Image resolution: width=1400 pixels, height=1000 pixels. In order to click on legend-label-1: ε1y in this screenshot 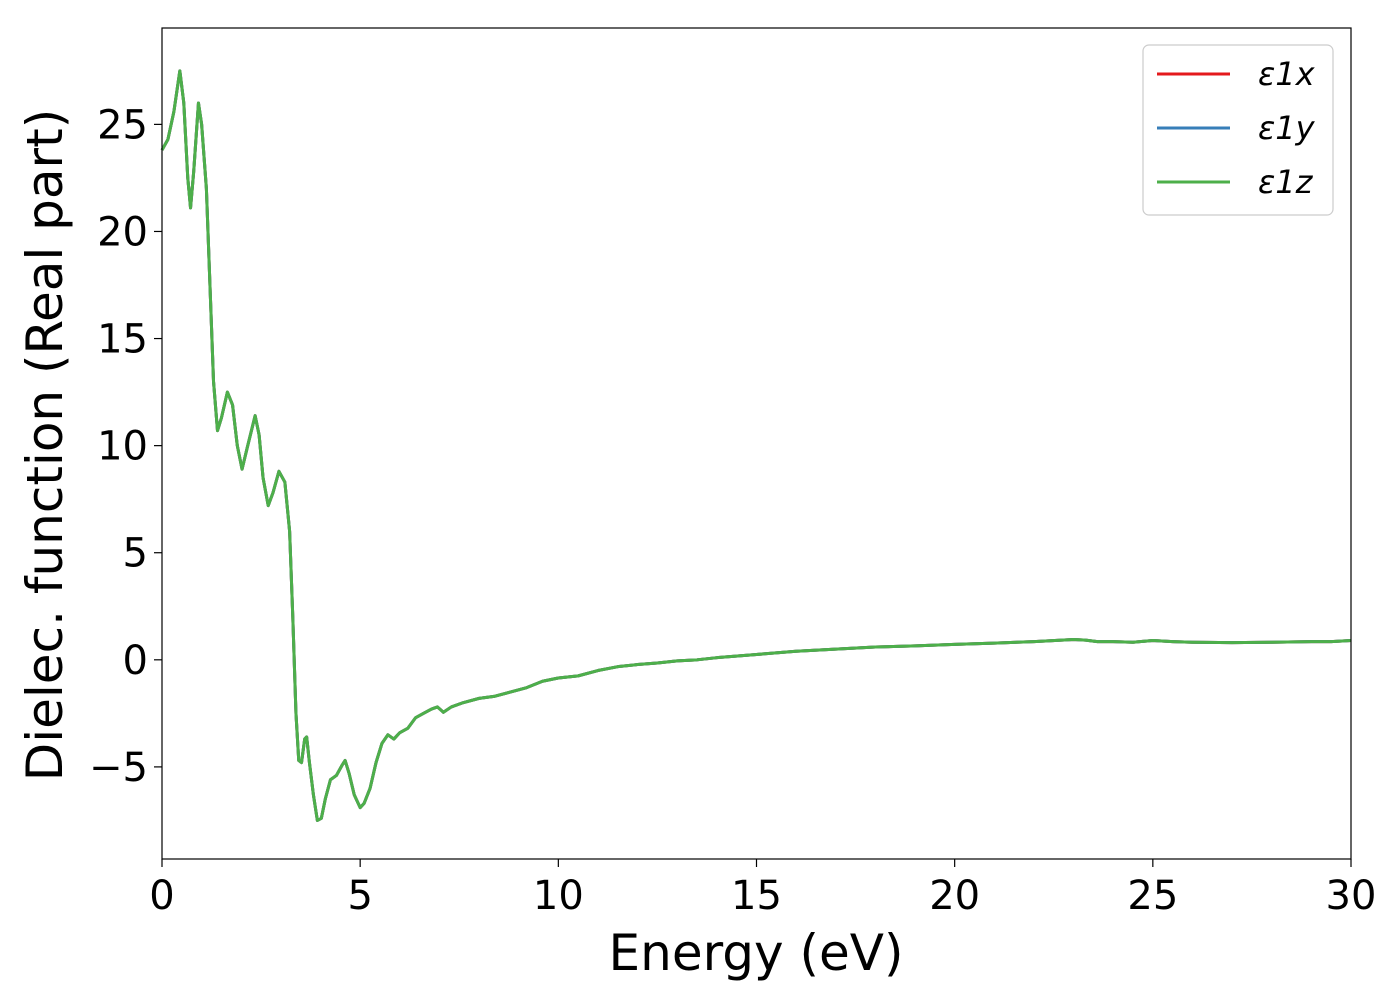, I will do `click(1287, 128)`.